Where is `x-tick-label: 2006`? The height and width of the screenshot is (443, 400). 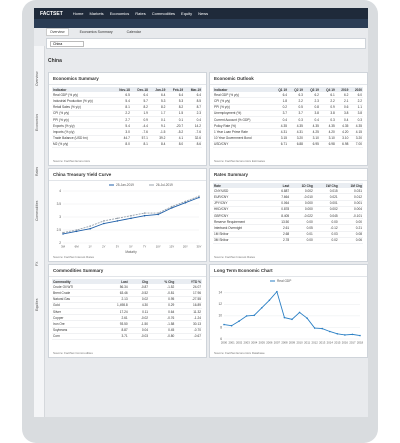
x-tick-label: 2006 is located at coordinates (269, 343).